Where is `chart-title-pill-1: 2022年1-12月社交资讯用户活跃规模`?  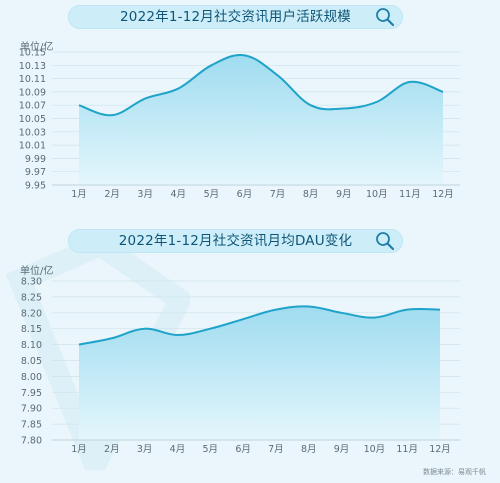
chart-title-pill-1: 2022年1-12月社交资讯用户活跃规模 is located at coordinates (235, 17).